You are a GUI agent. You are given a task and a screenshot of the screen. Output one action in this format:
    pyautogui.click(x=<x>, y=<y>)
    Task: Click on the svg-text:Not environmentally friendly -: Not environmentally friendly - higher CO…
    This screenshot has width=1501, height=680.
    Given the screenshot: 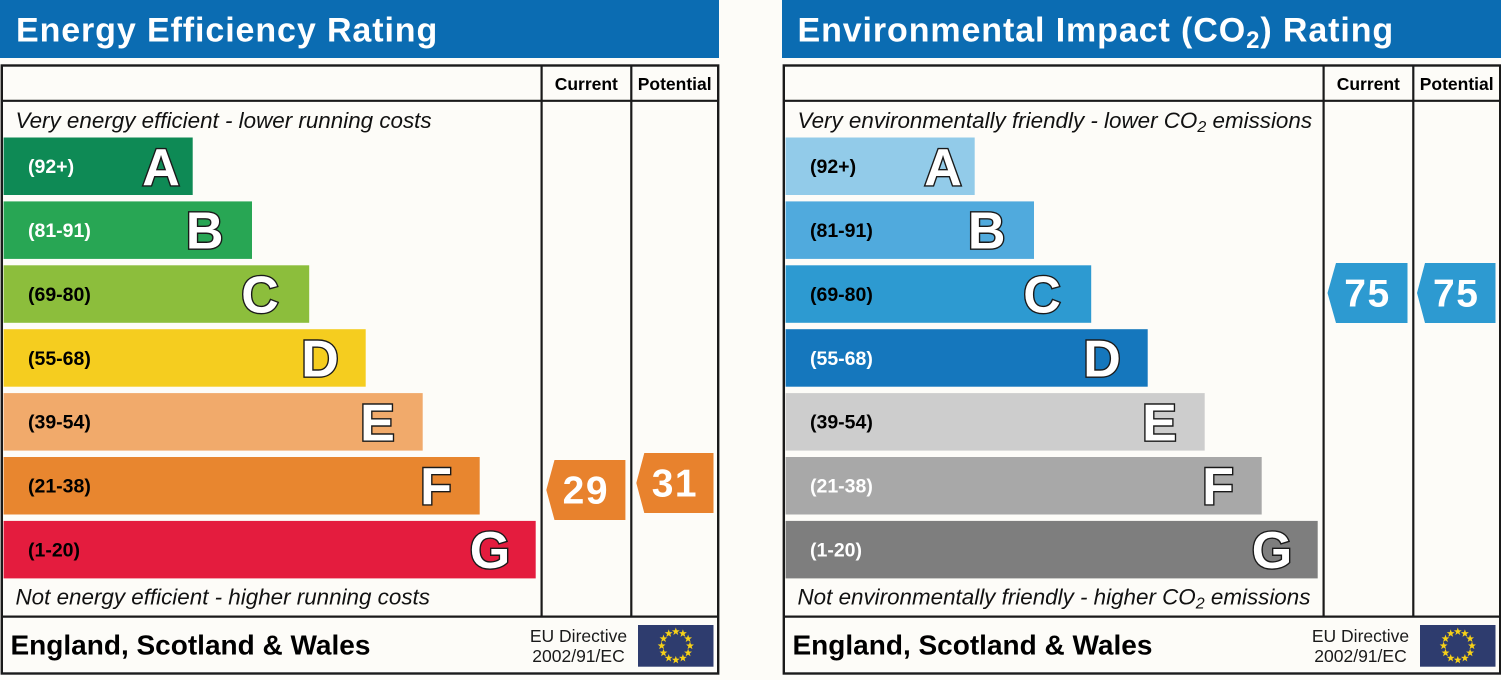 What is the action you would take?
    pyautogui.click(x=1054, y=599)
    